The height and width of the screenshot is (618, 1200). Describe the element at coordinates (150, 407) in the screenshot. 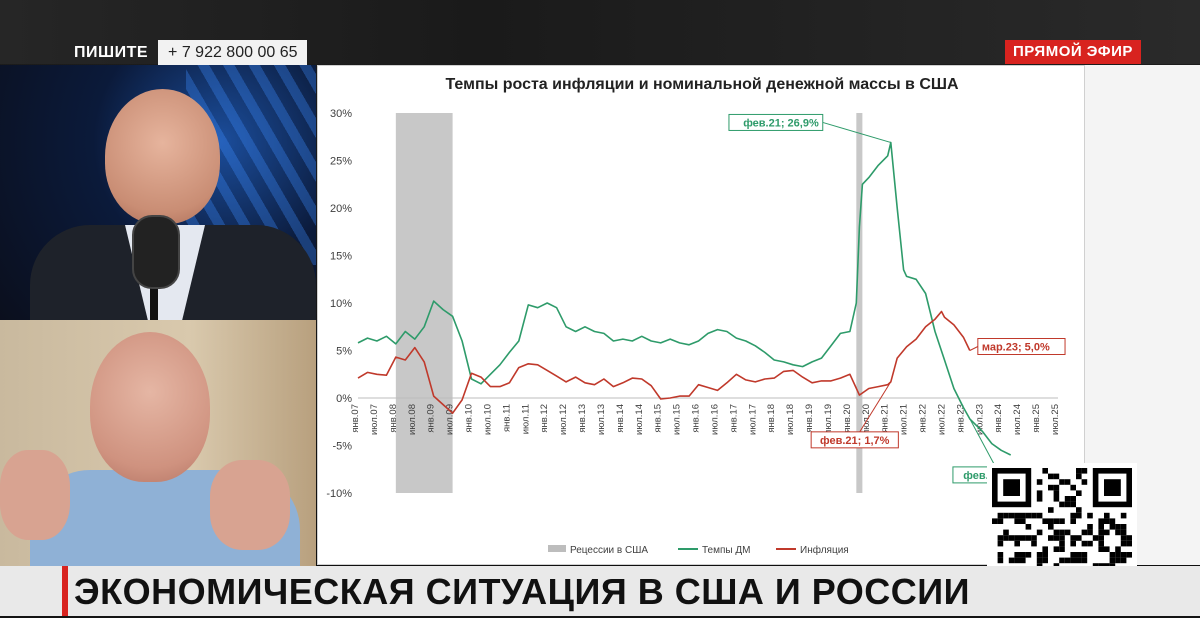

I see `guest-face` at that location.